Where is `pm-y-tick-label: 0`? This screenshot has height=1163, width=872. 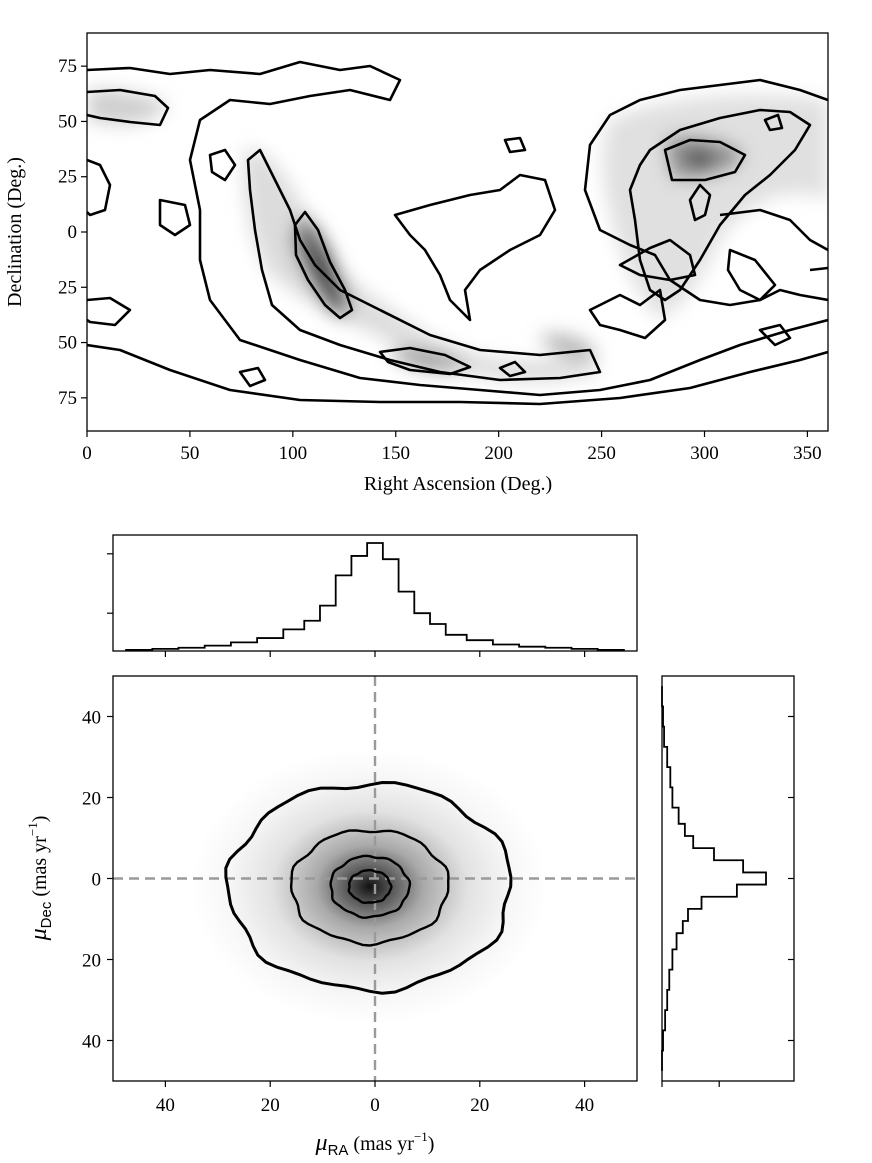 pm-y-tick-label: 0 is located at coordinates (97, 880).